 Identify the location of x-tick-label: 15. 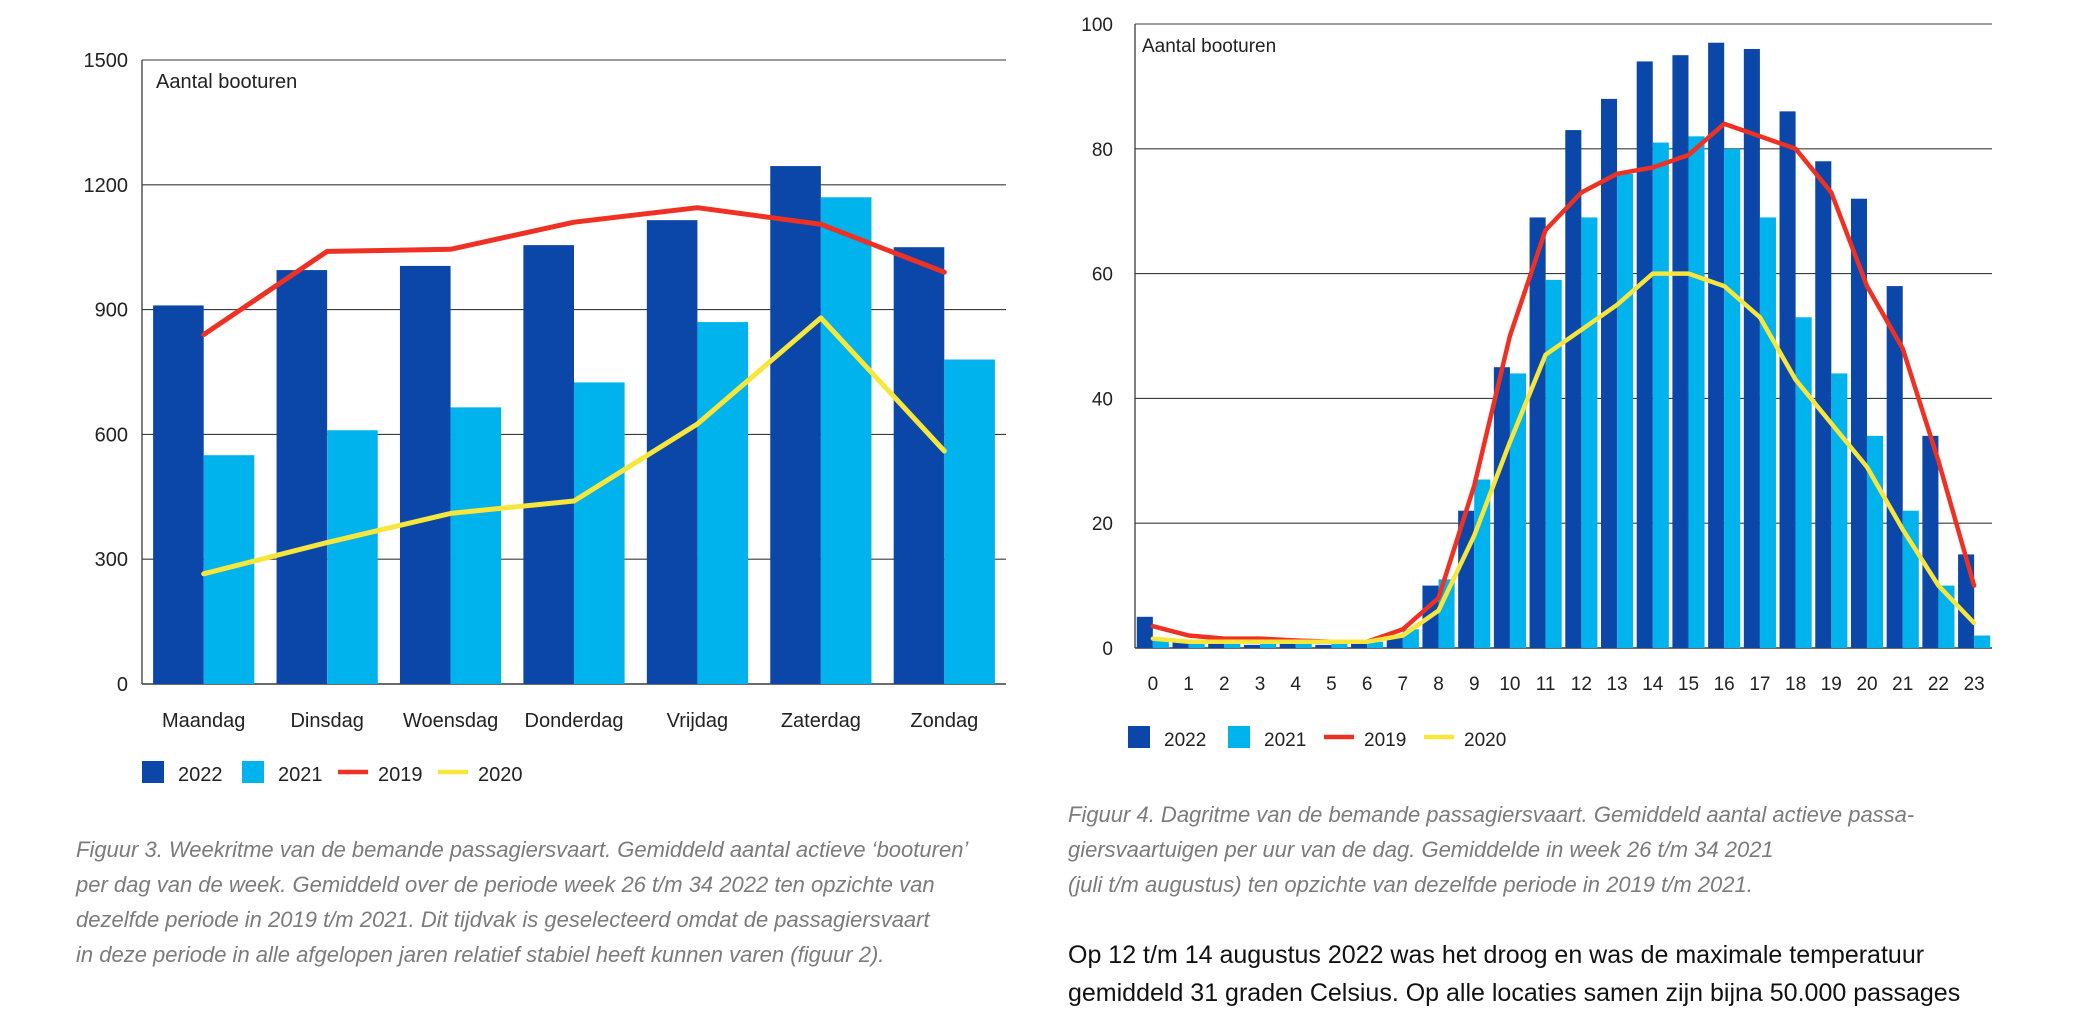
(1688, 684).